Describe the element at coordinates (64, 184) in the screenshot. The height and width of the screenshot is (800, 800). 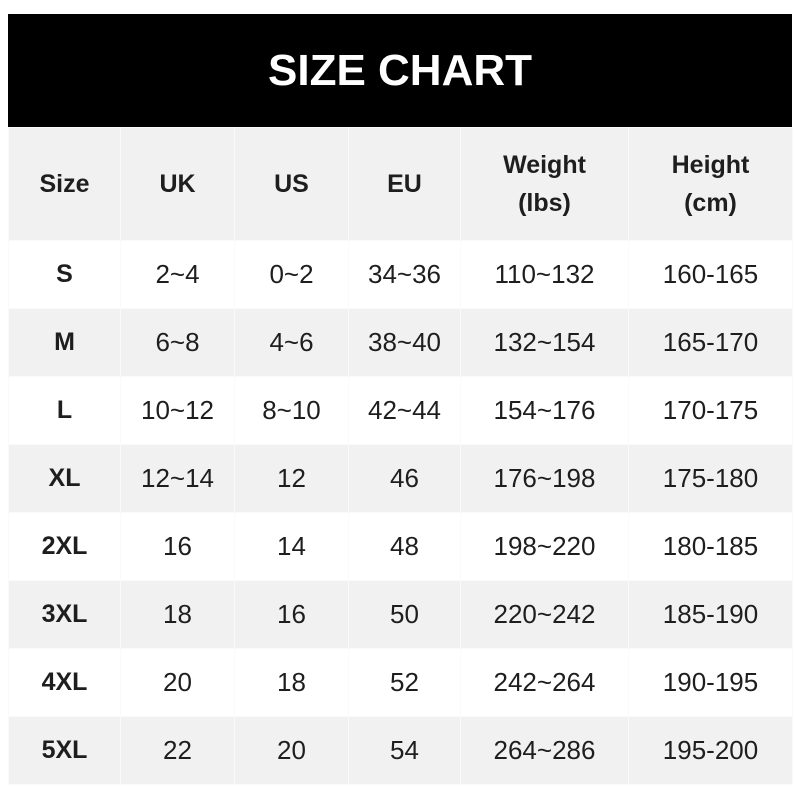
I see `column-header-size: Size` at that location.